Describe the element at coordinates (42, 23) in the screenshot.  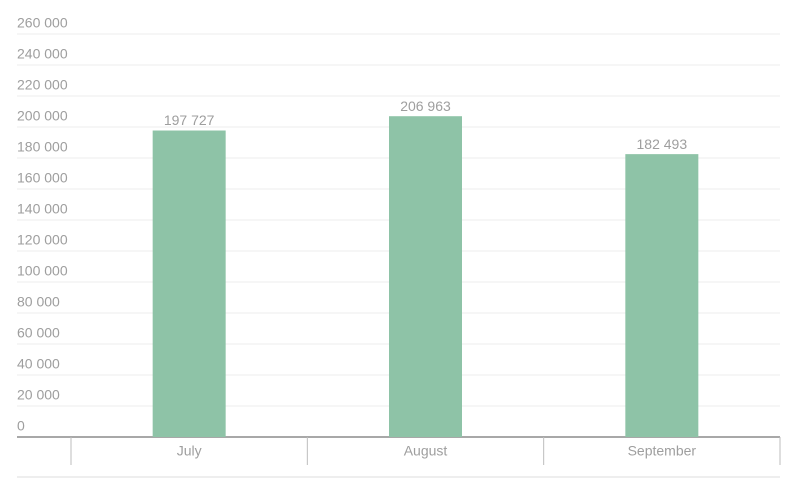
I see `y-tick-label: 260 000` at that location.